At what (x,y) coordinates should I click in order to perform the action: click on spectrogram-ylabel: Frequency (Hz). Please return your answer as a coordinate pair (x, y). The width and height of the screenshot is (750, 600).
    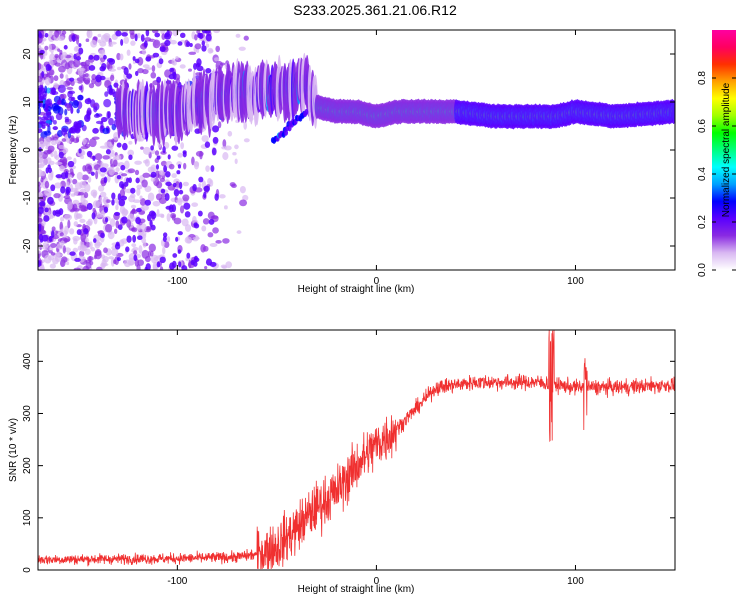
    Looking at the image, I should click on (13, 150).